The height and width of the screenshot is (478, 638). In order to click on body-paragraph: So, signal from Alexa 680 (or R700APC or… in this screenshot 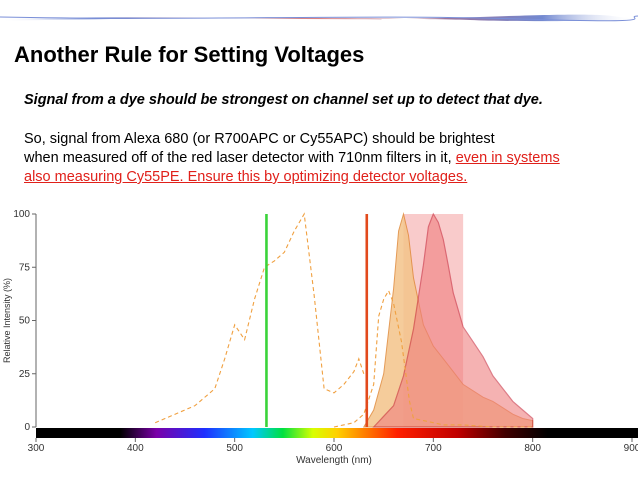, I will do `click(329, 158)`.